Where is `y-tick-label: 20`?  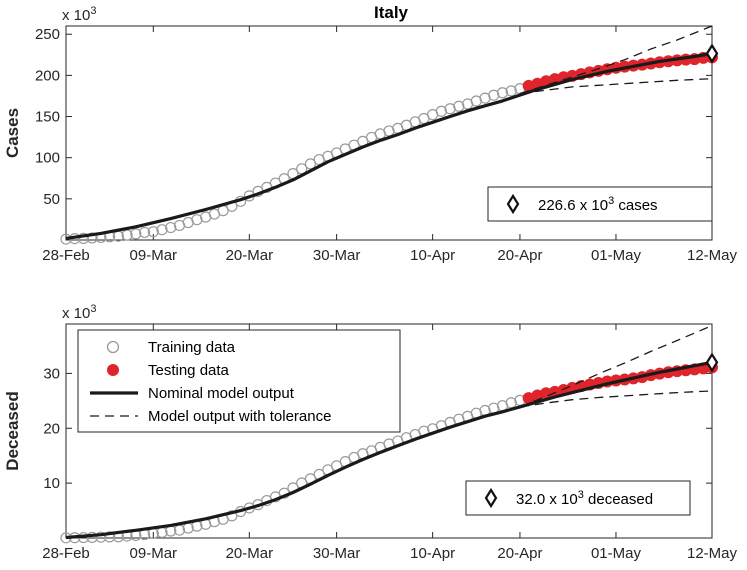 y-tick-label: 20 is located at coordinates (51, 428).